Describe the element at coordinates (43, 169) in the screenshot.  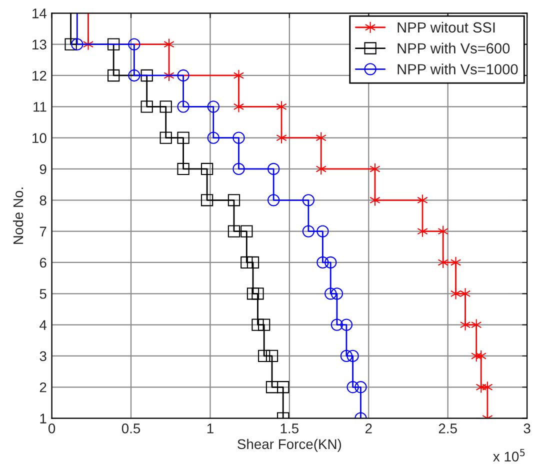
I see `y-tick-label: 9` at that location.